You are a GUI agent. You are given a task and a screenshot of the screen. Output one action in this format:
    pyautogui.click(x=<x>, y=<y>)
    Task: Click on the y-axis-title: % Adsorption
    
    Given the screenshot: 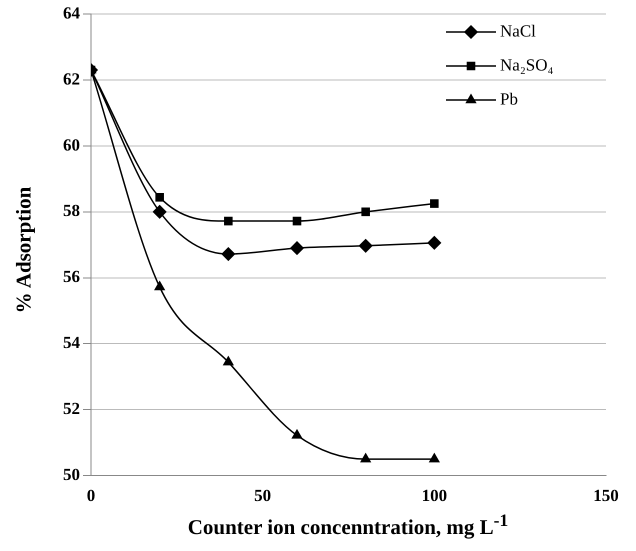 What is the action you would take?
    pyautogui.click(x=24, y=250)
    